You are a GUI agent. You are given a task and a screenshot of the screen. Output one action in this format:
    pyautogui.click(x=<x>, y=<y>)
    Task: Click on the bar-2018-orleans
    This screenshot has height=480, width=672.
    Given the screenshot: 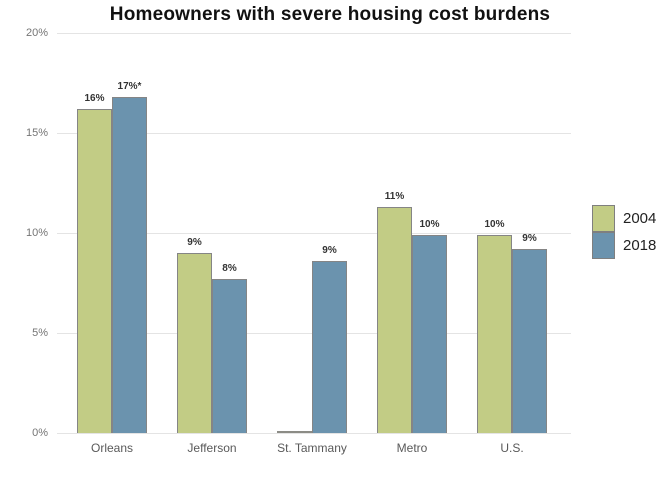 What is the action you would take?
    pyautogui.click(x=129, y=265)
    